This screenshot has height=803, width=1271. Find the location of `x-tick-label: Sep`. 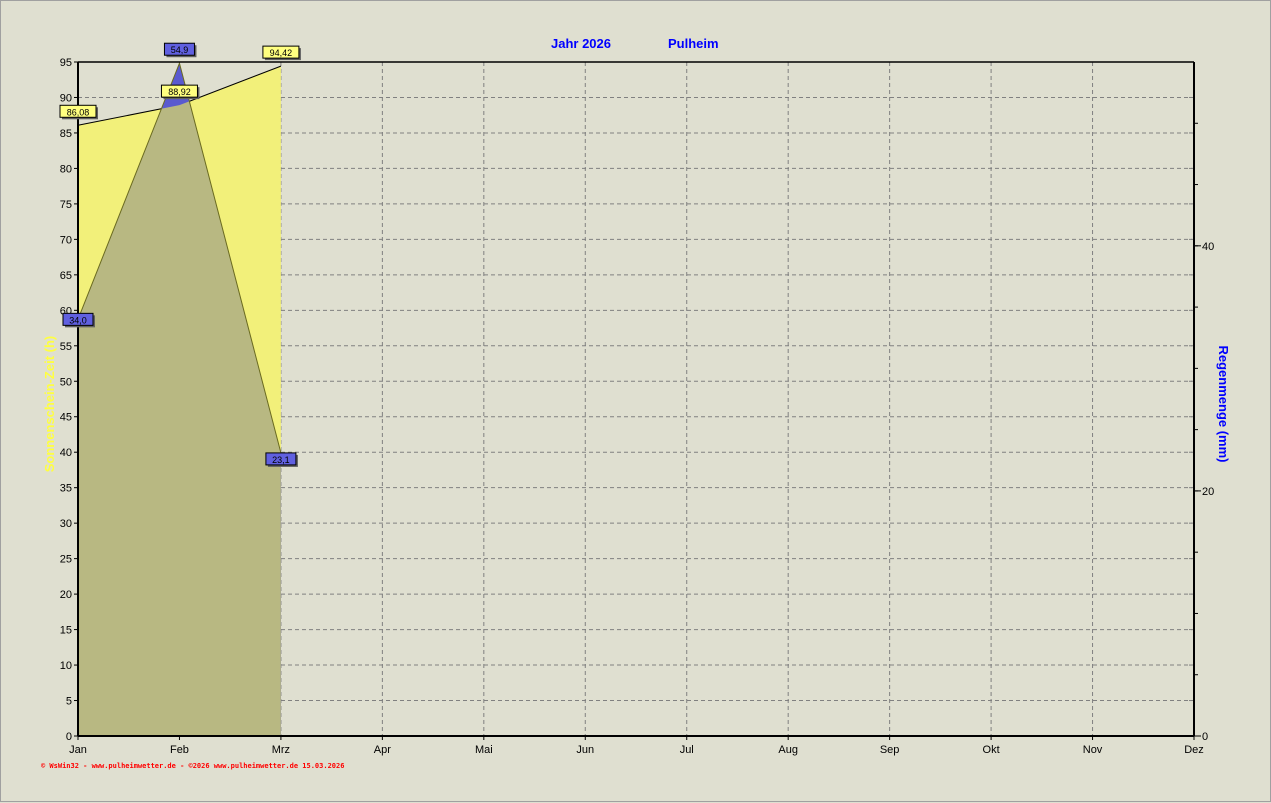

x-tick-label: Sep is located at coordinates (890, 750).